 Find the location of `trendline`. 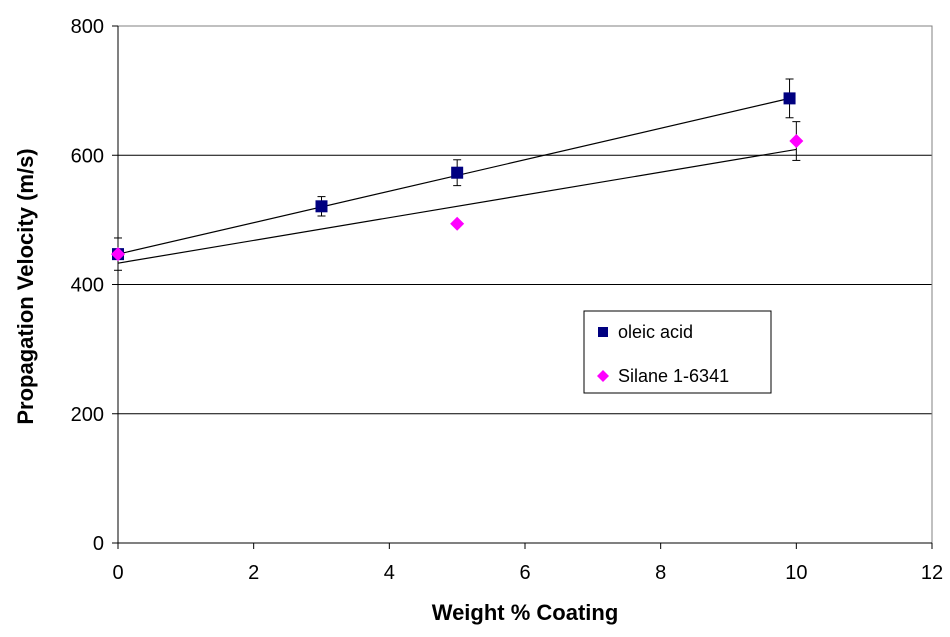

trendline is located at coordinates (457, 206).